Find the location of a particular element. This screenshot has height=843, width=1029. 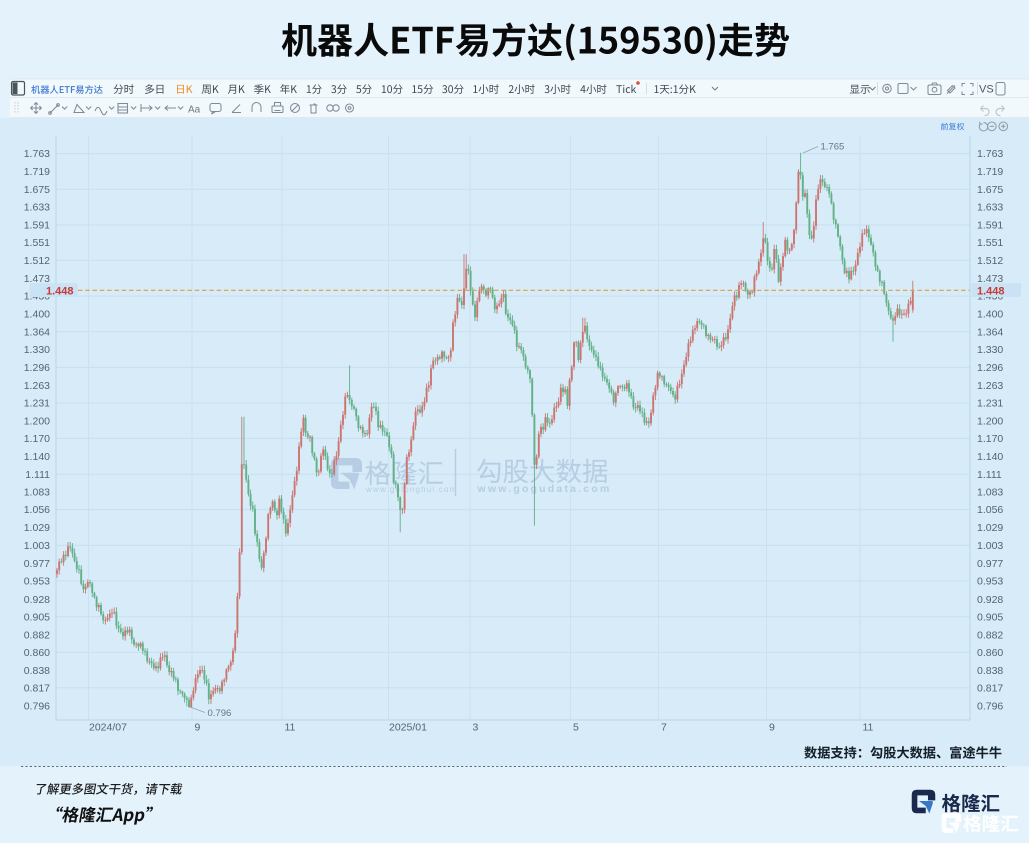

svg-text: VS is located at coordinates (986, 90).